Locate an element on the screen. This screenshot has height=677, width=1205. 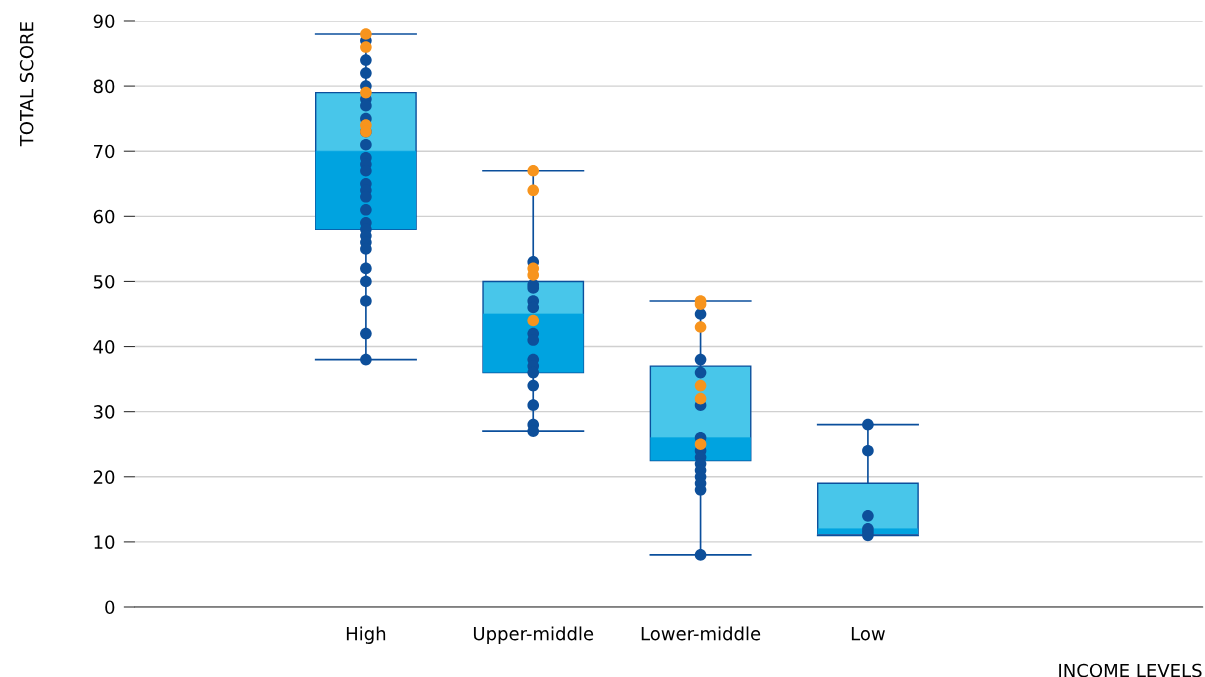
x-tick-label: High is located at coordinates (366, 635).